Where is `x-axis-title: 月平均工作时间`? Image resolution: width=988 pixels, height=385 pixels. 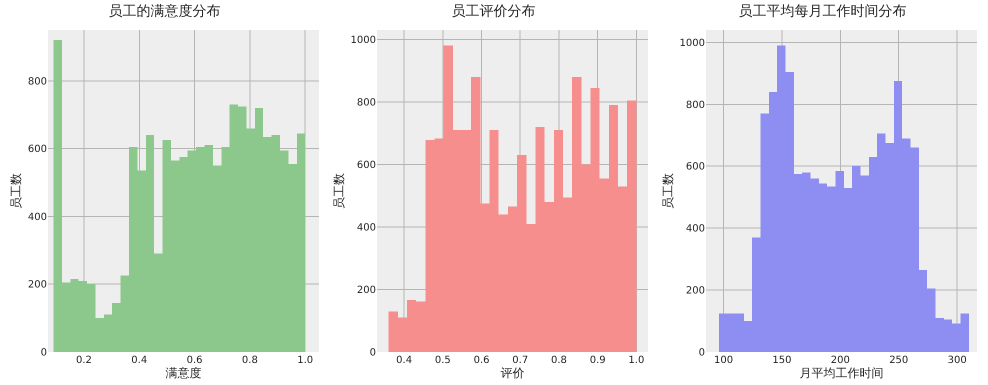 x-axis-title: 月平均工作时间 is located at coordinates (842, 373).